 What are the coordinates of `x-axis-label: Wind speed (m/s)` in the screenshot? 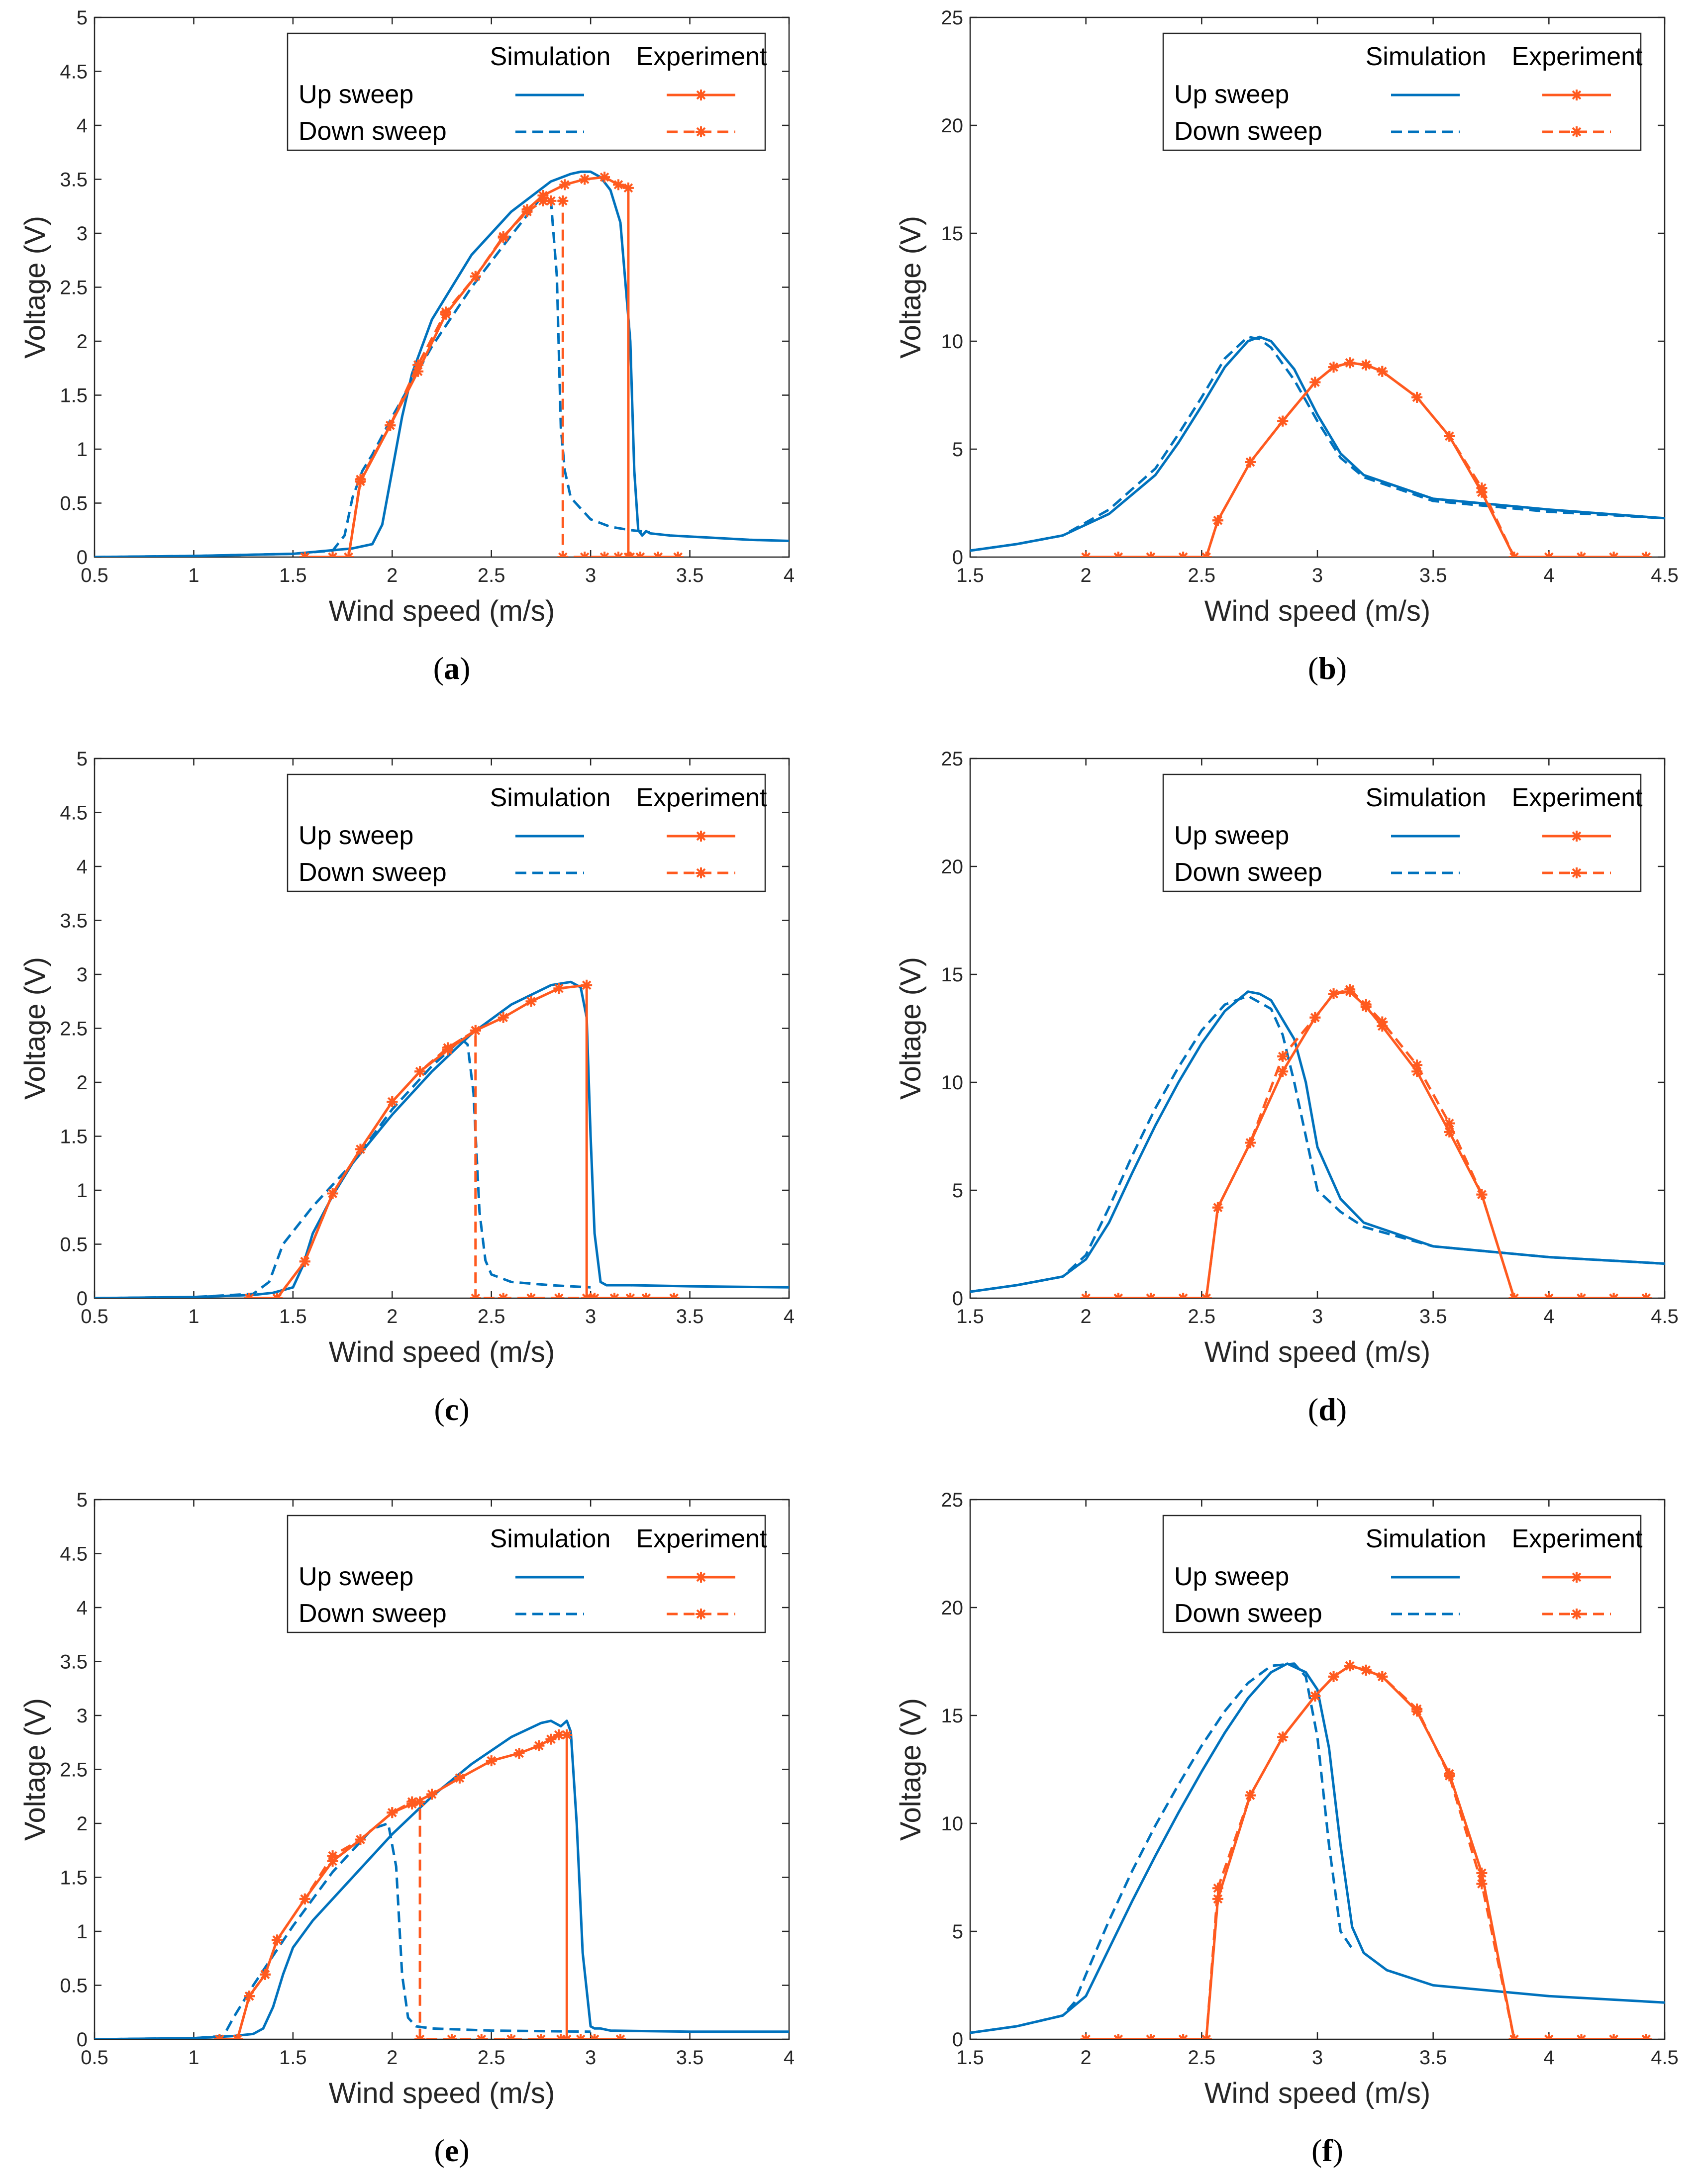 It's located at (1317, 611).